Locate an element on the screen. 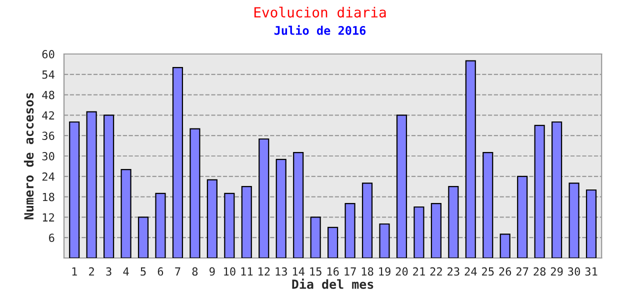 The height and width of the screenshot is (300, 640). x-tick-label: 12 is located at coordinates (264, 271).